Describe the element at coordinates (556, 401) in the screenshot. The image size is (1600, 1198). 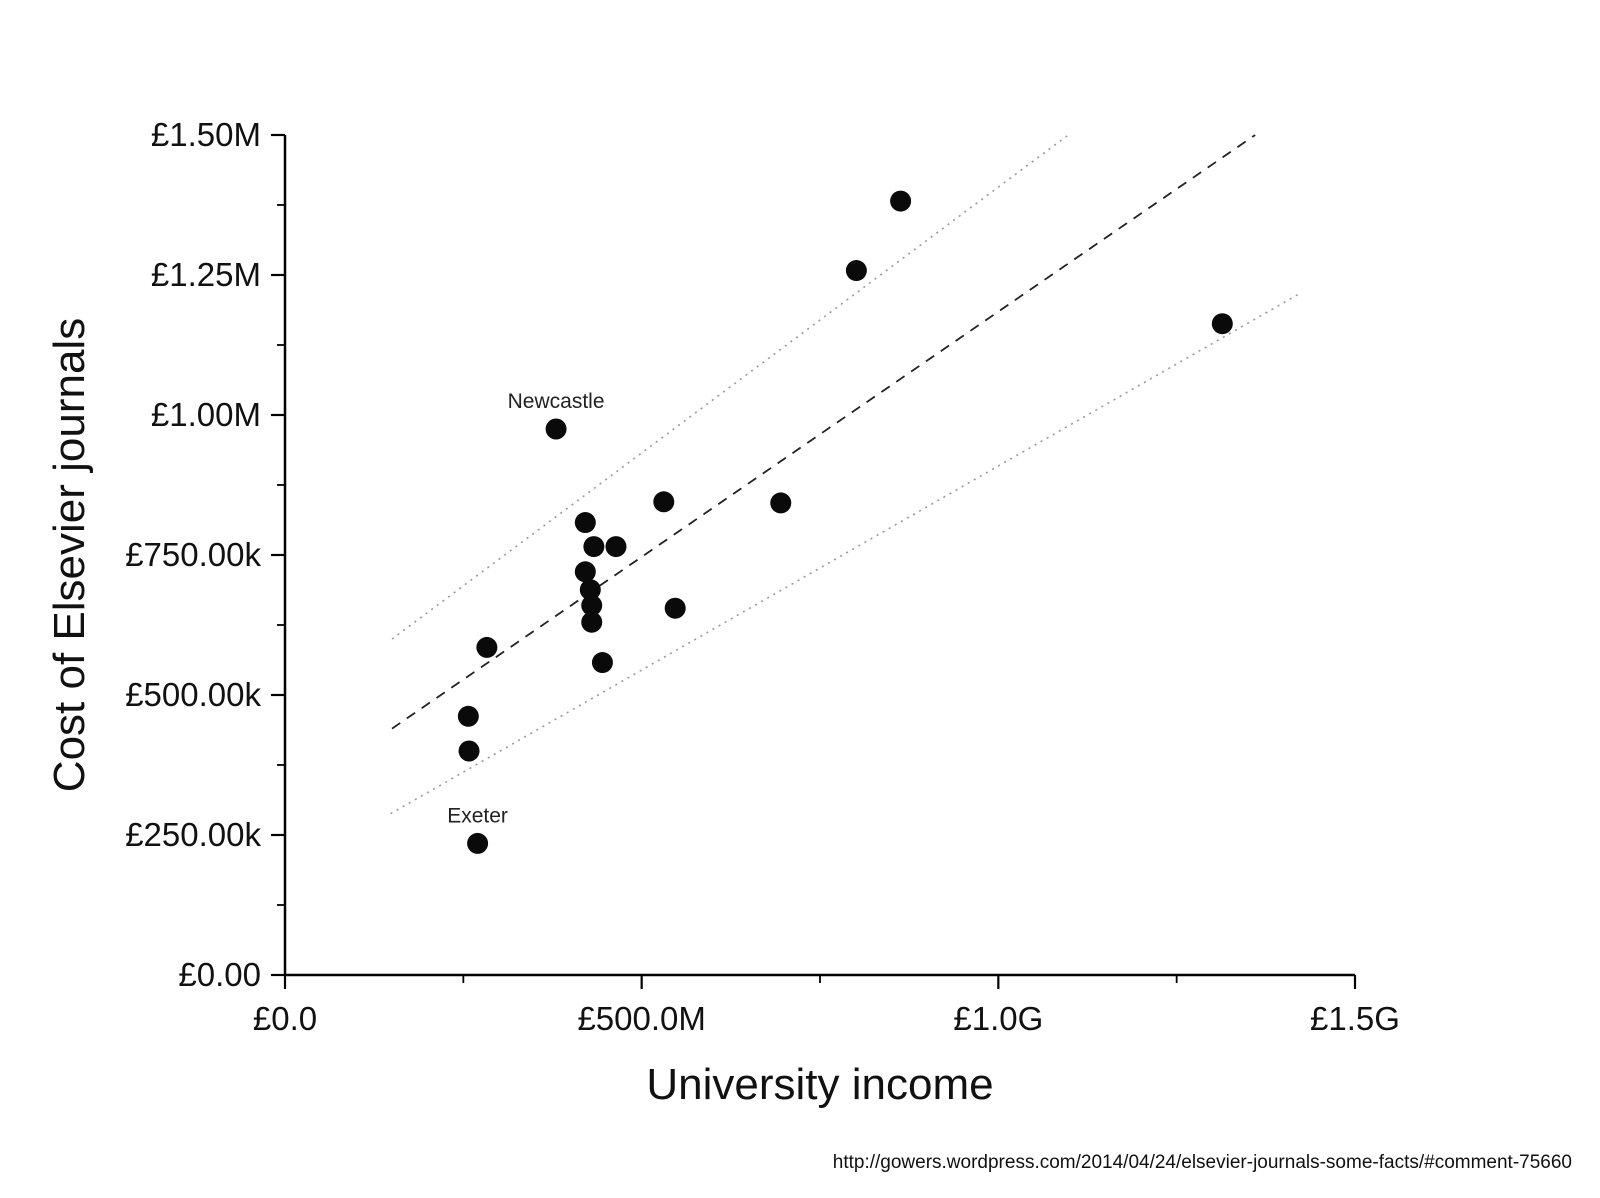
I see `data-point-label: Newcastle` at that location.